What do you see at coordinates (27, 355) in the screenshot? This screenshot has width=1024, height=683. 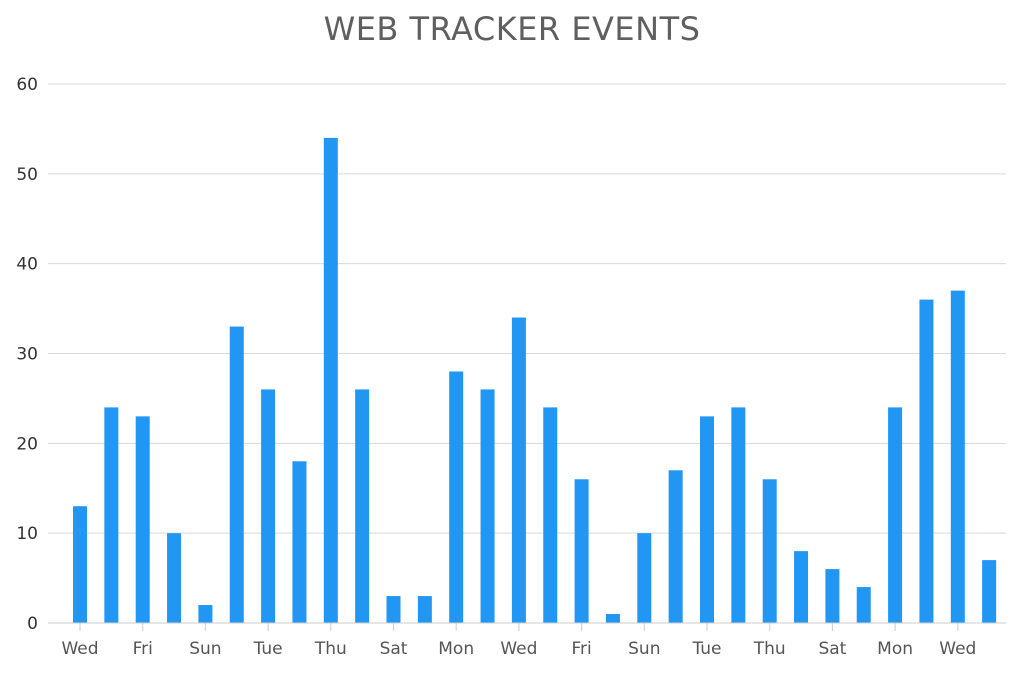 I see `y-tick-label: 30` at bounding box center [27, 355].